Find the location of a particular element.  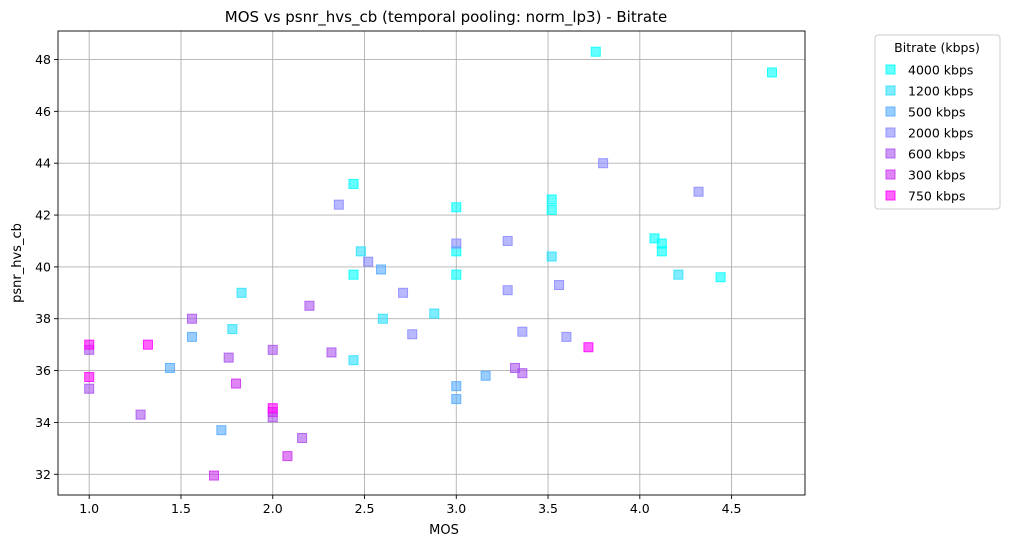

legend-box is located at coordinates (937, 122).